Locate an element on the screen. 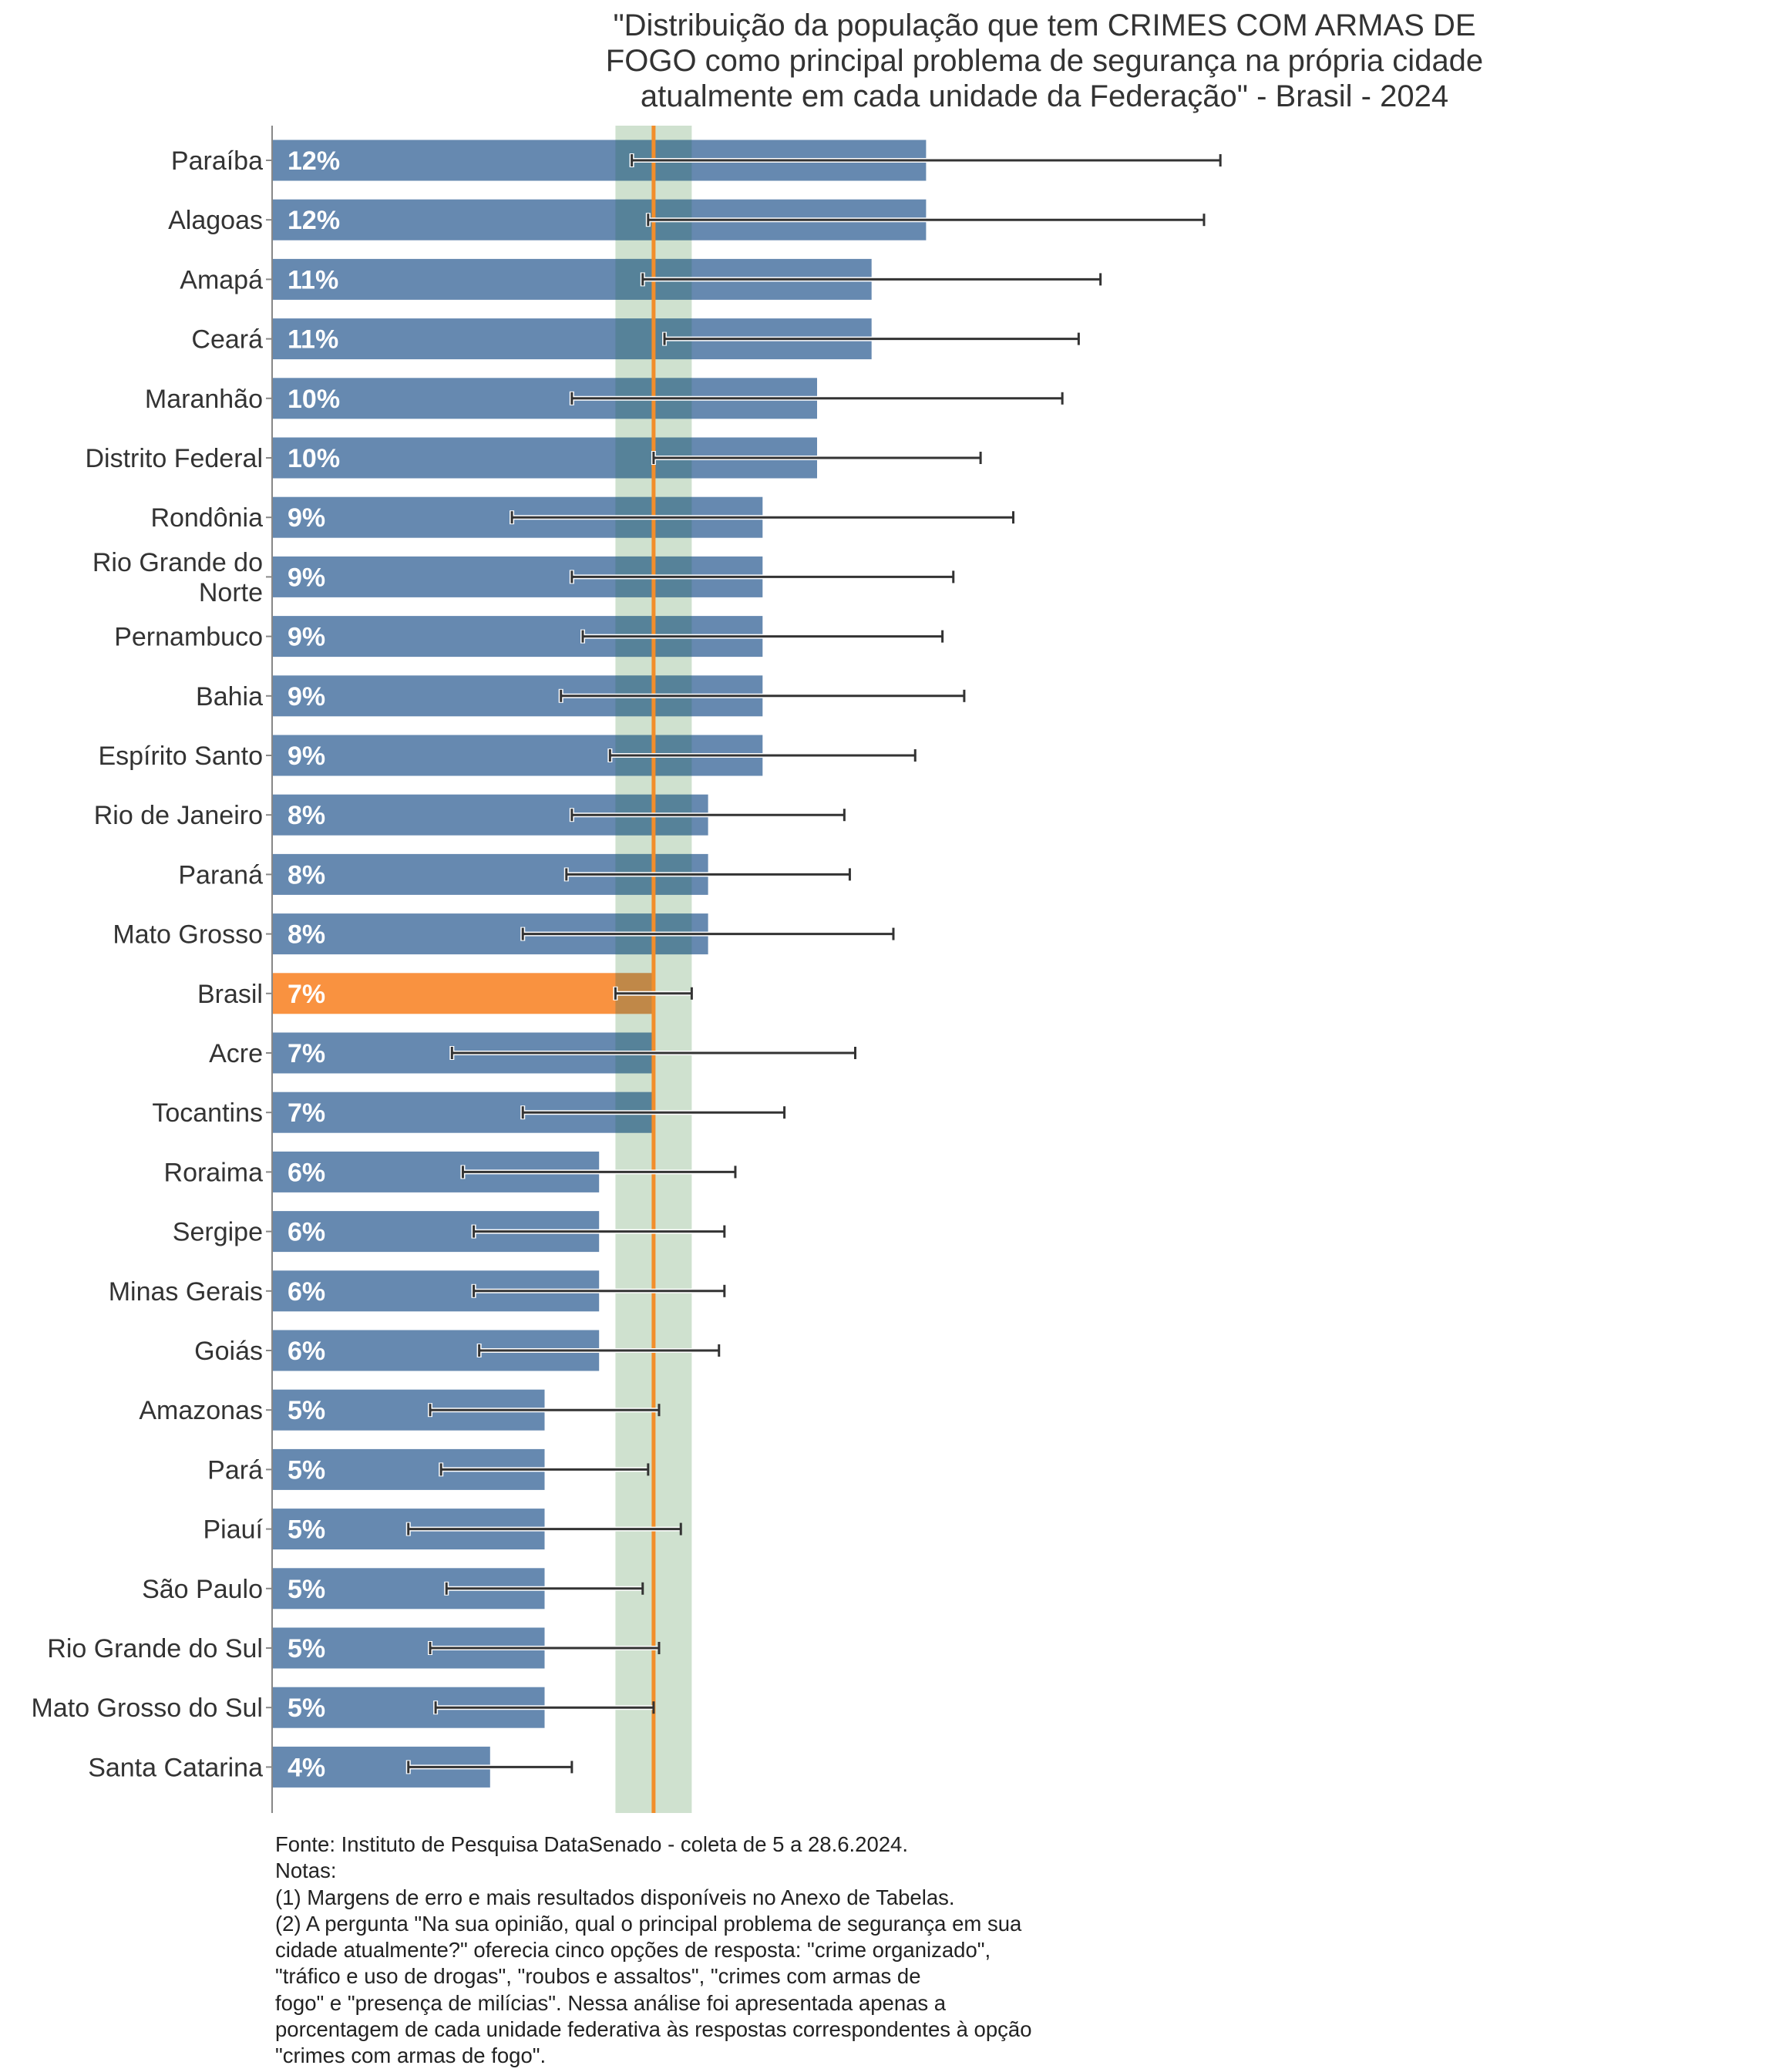 The image size is (1776, 2072). value-label-rio-de-janeiro: 8% is located at coordinates (307, 816).